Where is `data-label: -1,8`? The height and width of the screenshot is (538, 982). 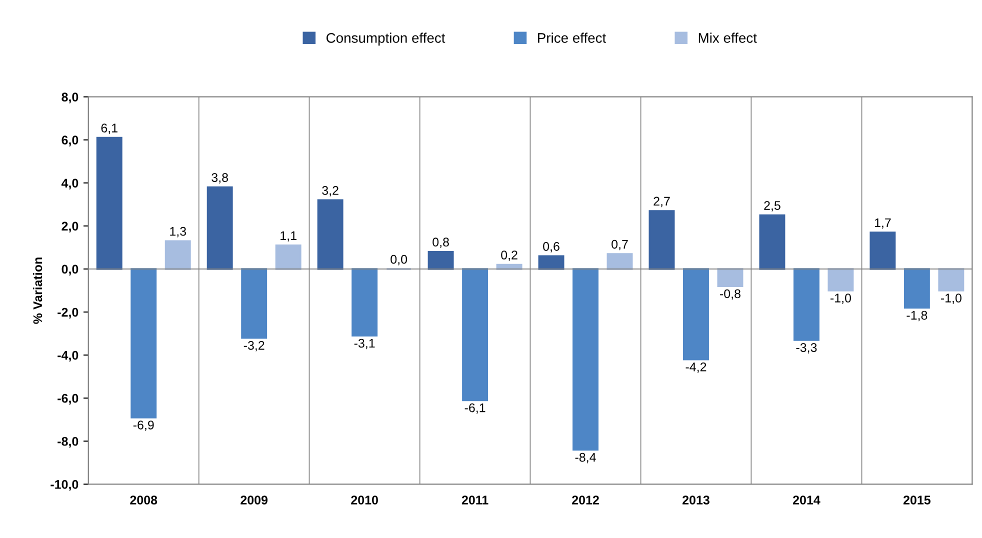 data-label: -1,8 is located at coordinates (917, 316).